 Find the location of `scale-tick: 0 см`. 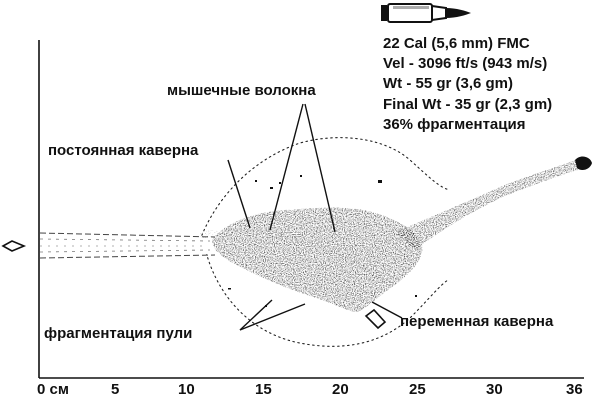

scale-tick: 0 см is located at coordinates (53, 389).